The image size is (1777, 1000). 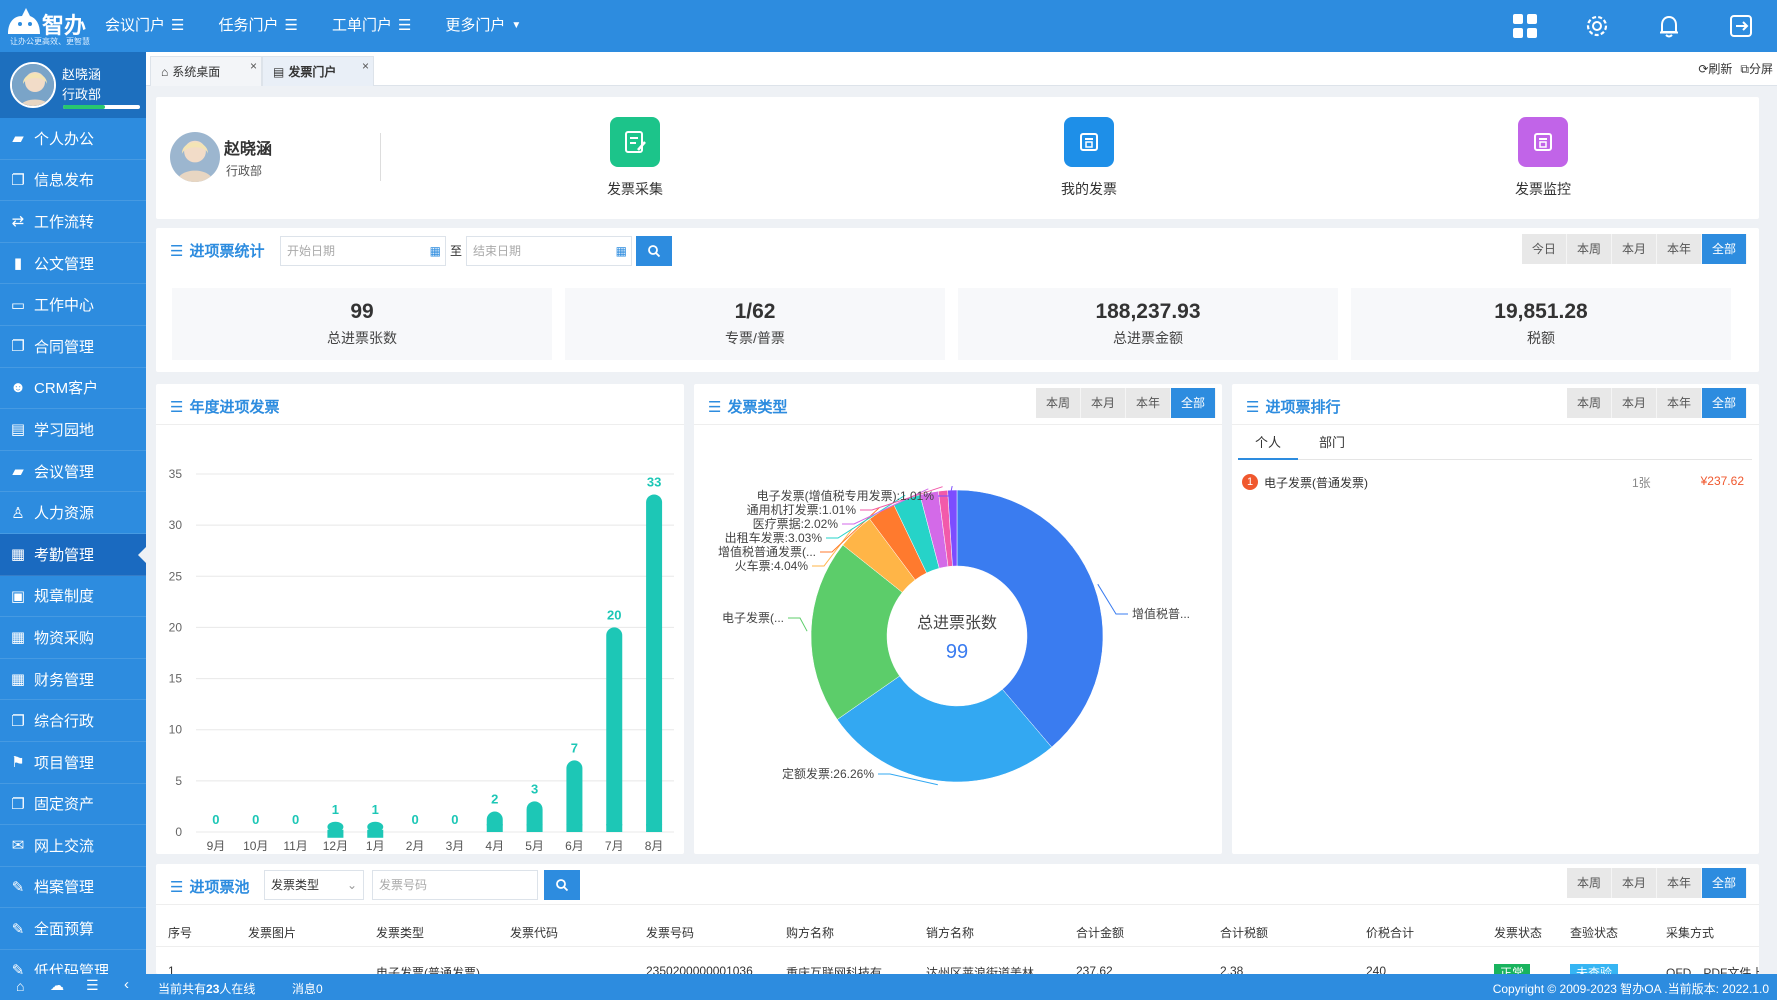 I want to click on sidebar-item-18: ✎ 档案管理, so click(x=73, y=888).